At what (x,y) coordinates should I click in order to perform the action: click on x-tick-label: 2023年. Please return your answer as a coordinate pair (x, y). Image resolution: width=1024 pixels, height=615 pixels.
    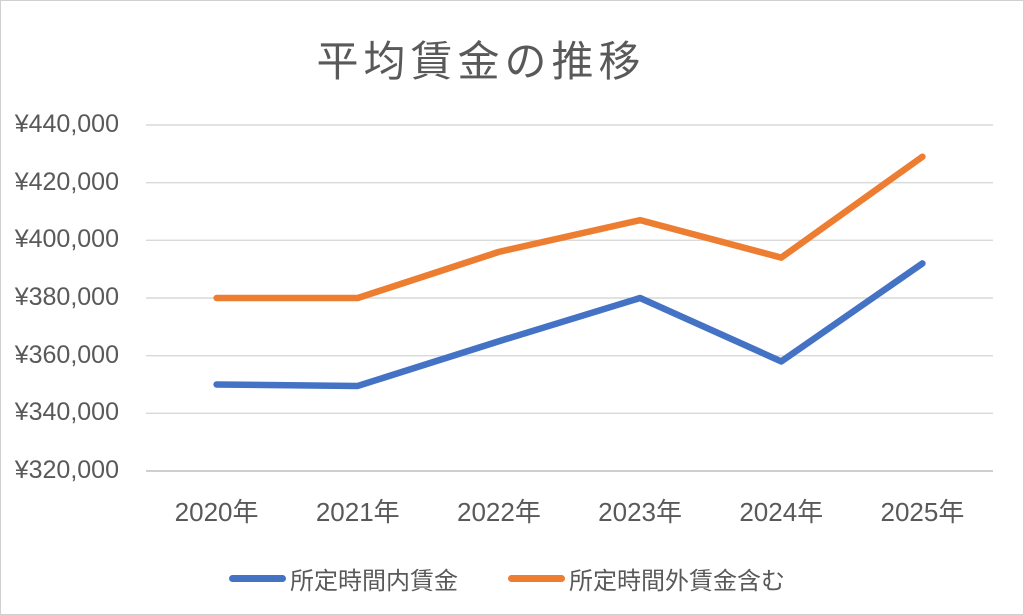
    Looking at the image, I should click on (640, 512).